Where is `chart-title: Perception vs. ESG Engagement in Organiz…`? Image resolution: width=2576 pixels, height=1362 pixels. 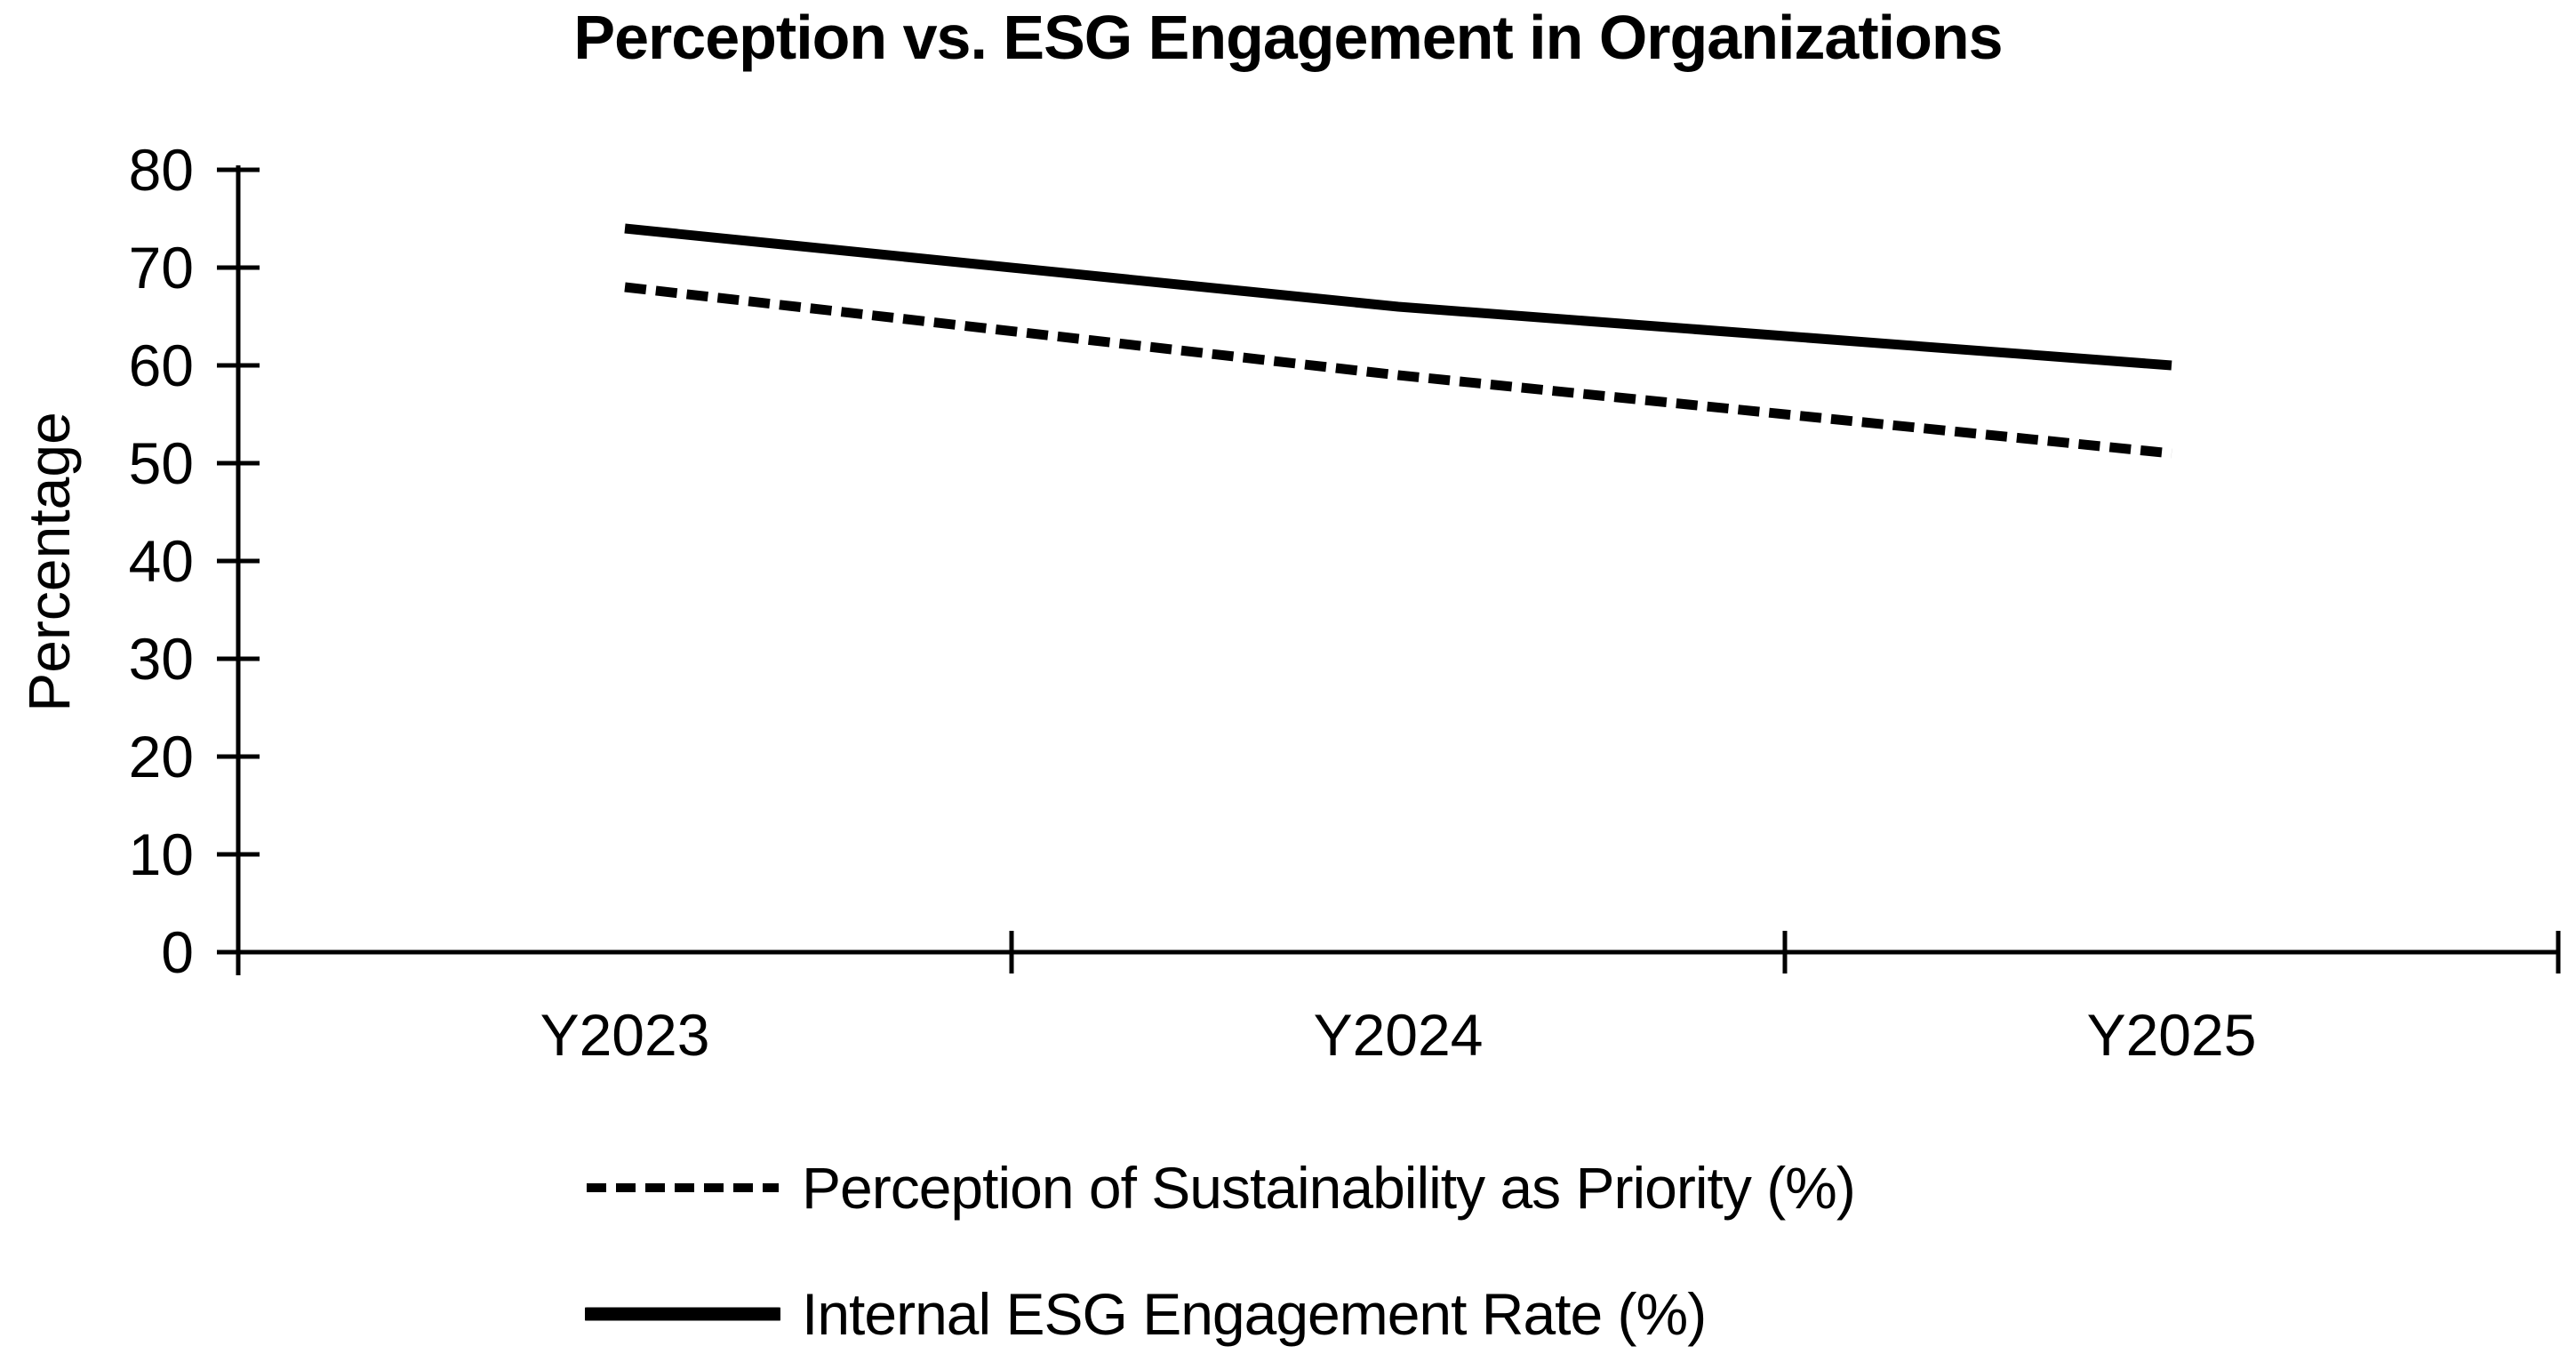
chart-title: Perception vs. ESG Engagement in Organiz… is located at coordinates (1288, 37).